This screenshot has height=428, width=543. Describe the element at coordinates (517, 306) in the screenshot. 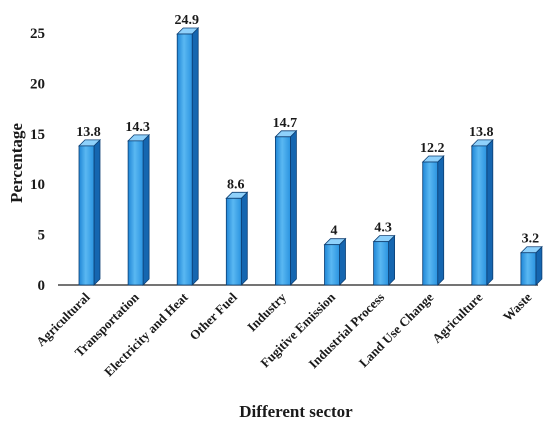

I see `x-tick-label: Waste` at that location.